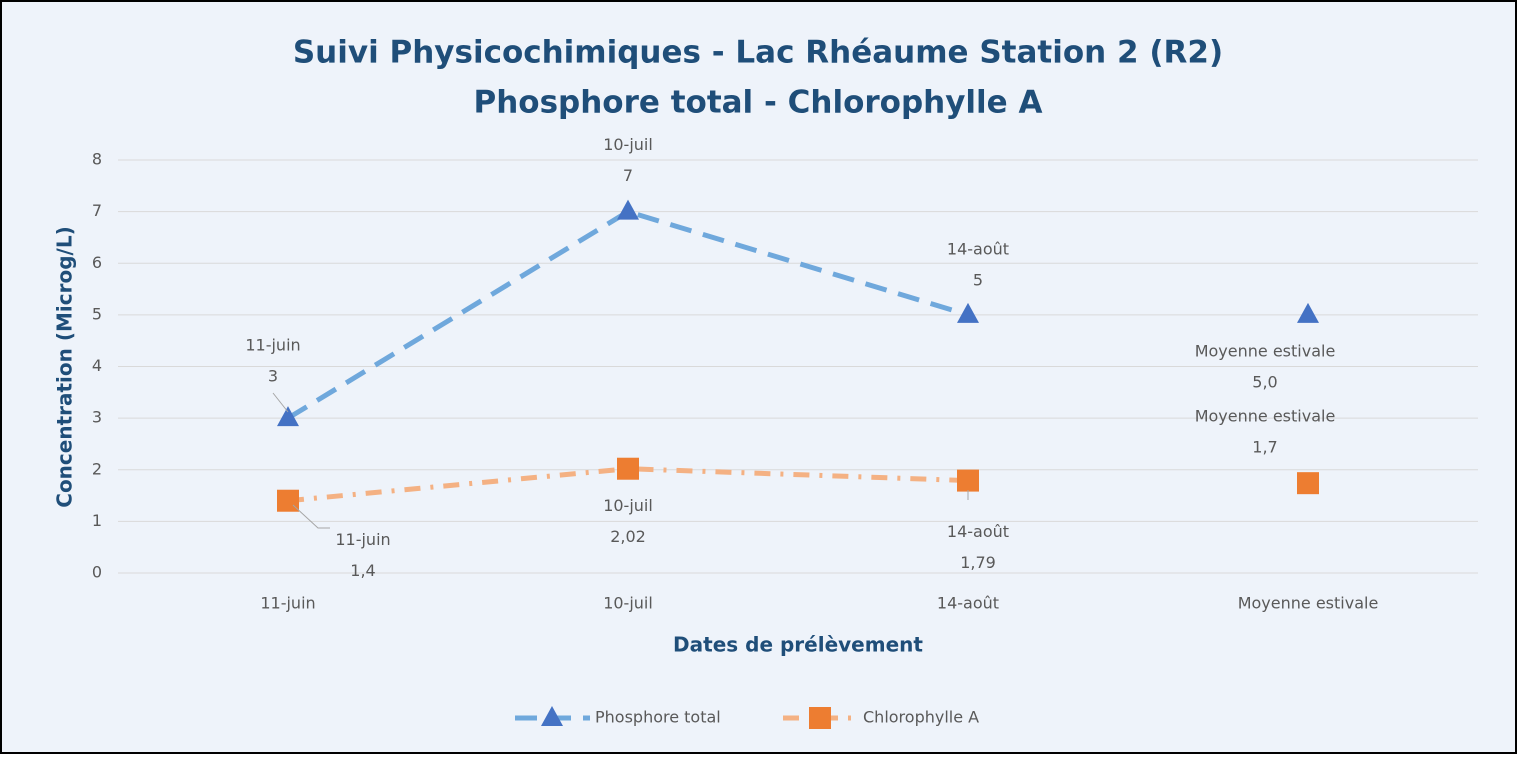  Describe the element at coordinates (658, 717) in the screenshot. I see `legend-label: Phosphore total` at that location.